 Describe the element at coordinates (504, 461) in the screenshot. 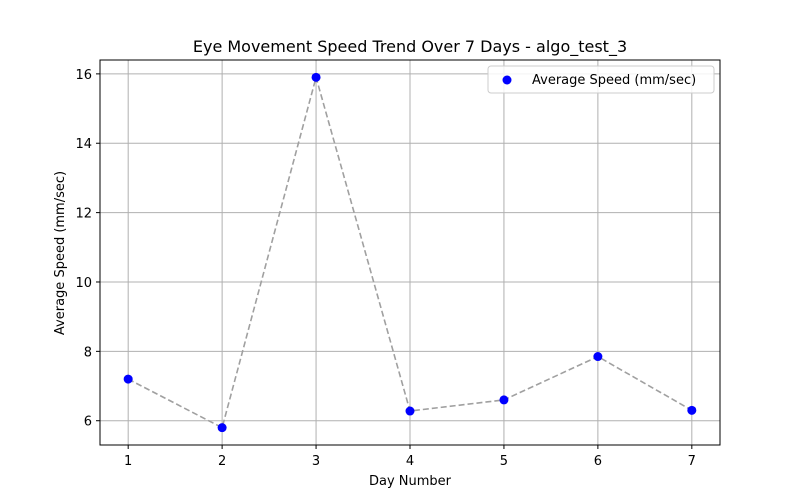

I see `x-tick-label: 5` at that location.